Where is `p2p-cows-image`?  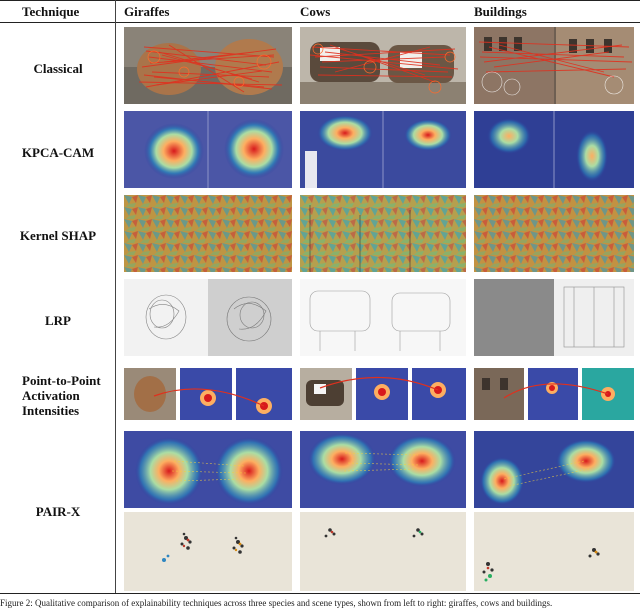
p2p-cows-image is located at coordinates (383, 394).